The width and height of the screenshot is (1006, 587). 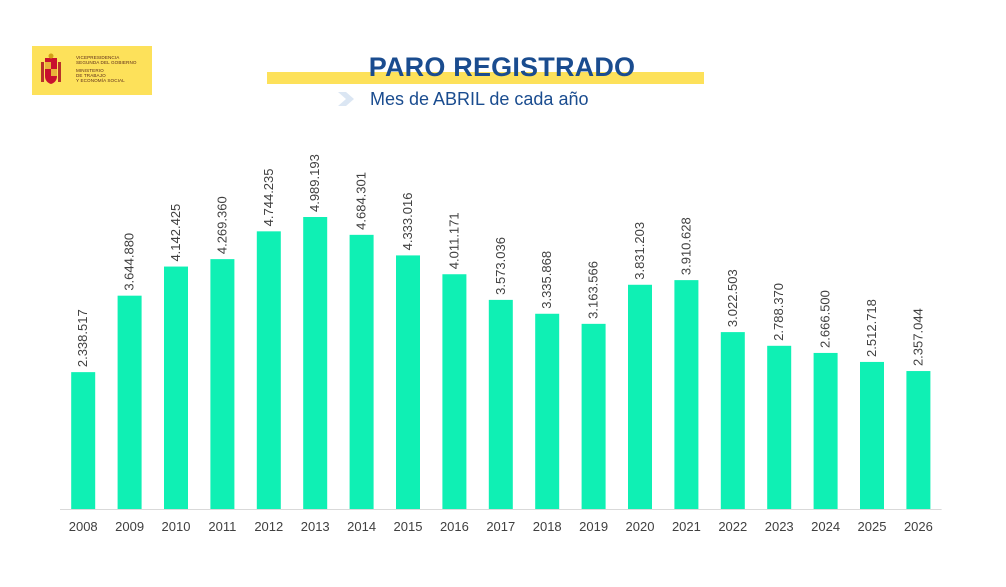 What do you see at coordinates (546, 280) in the screenshot?
I see `data-label-2018: 3.335.868` at bounding box center [546, 280].